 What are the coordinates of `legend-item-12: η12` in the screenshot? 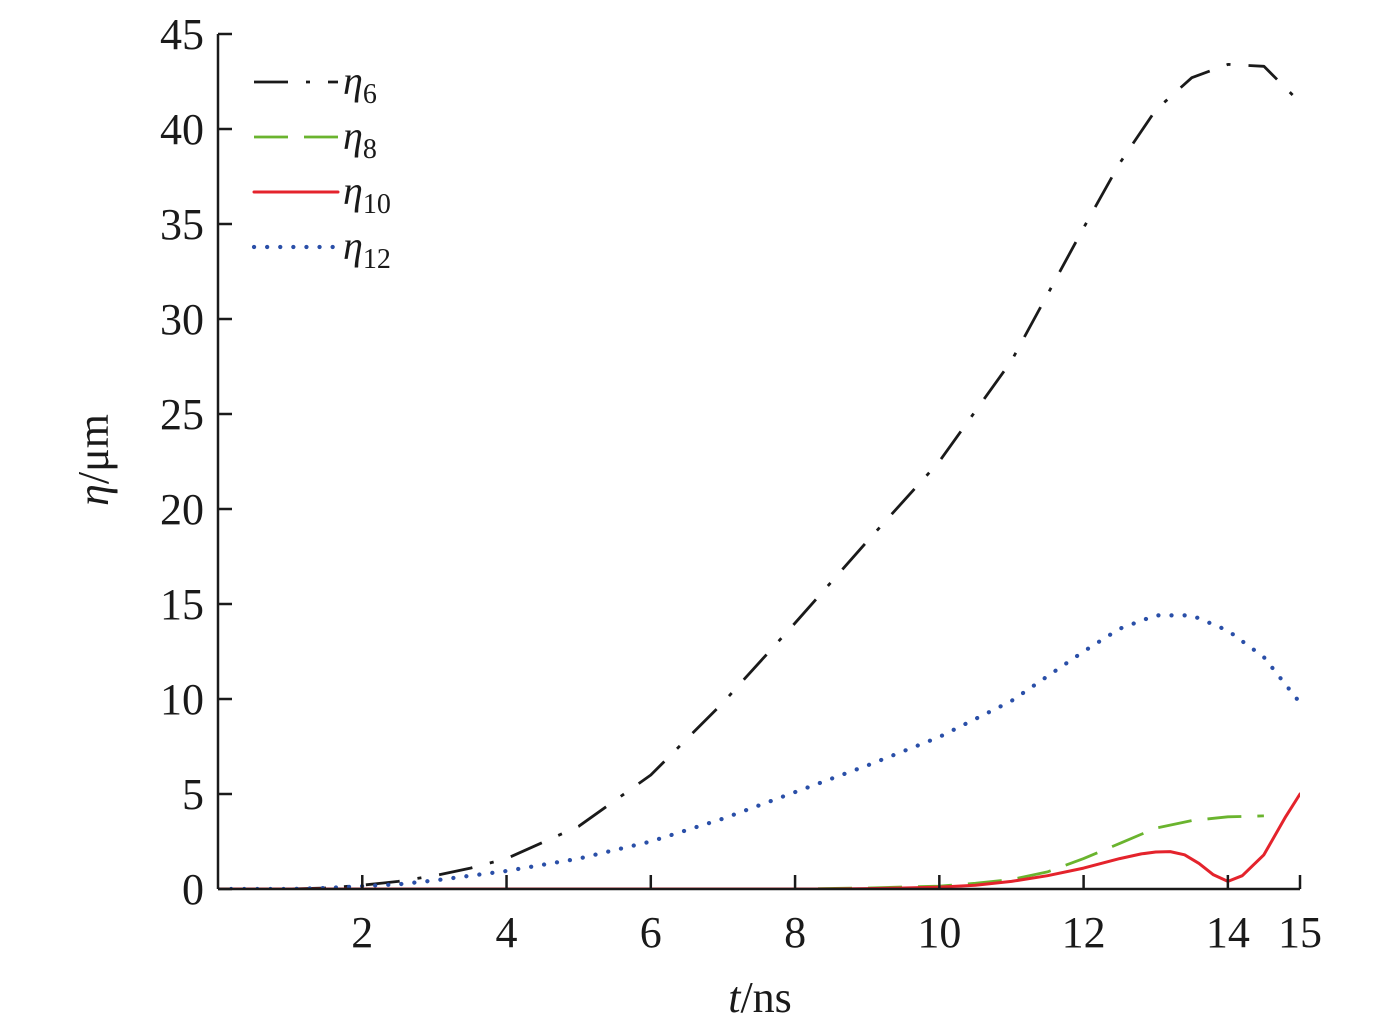 It's located at (321, 249).